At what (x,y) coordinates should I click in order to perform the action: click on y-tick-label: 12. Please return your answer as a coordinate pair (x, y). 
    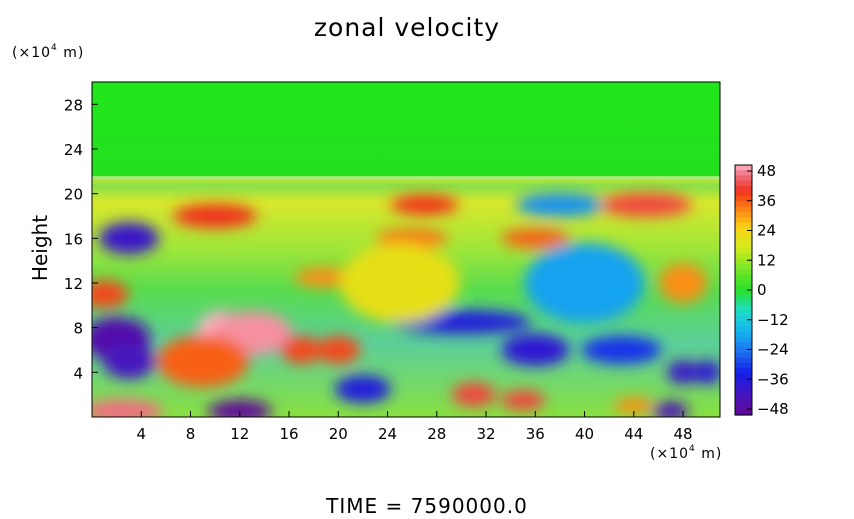
    Looking at the image, I should click on (73, 284).